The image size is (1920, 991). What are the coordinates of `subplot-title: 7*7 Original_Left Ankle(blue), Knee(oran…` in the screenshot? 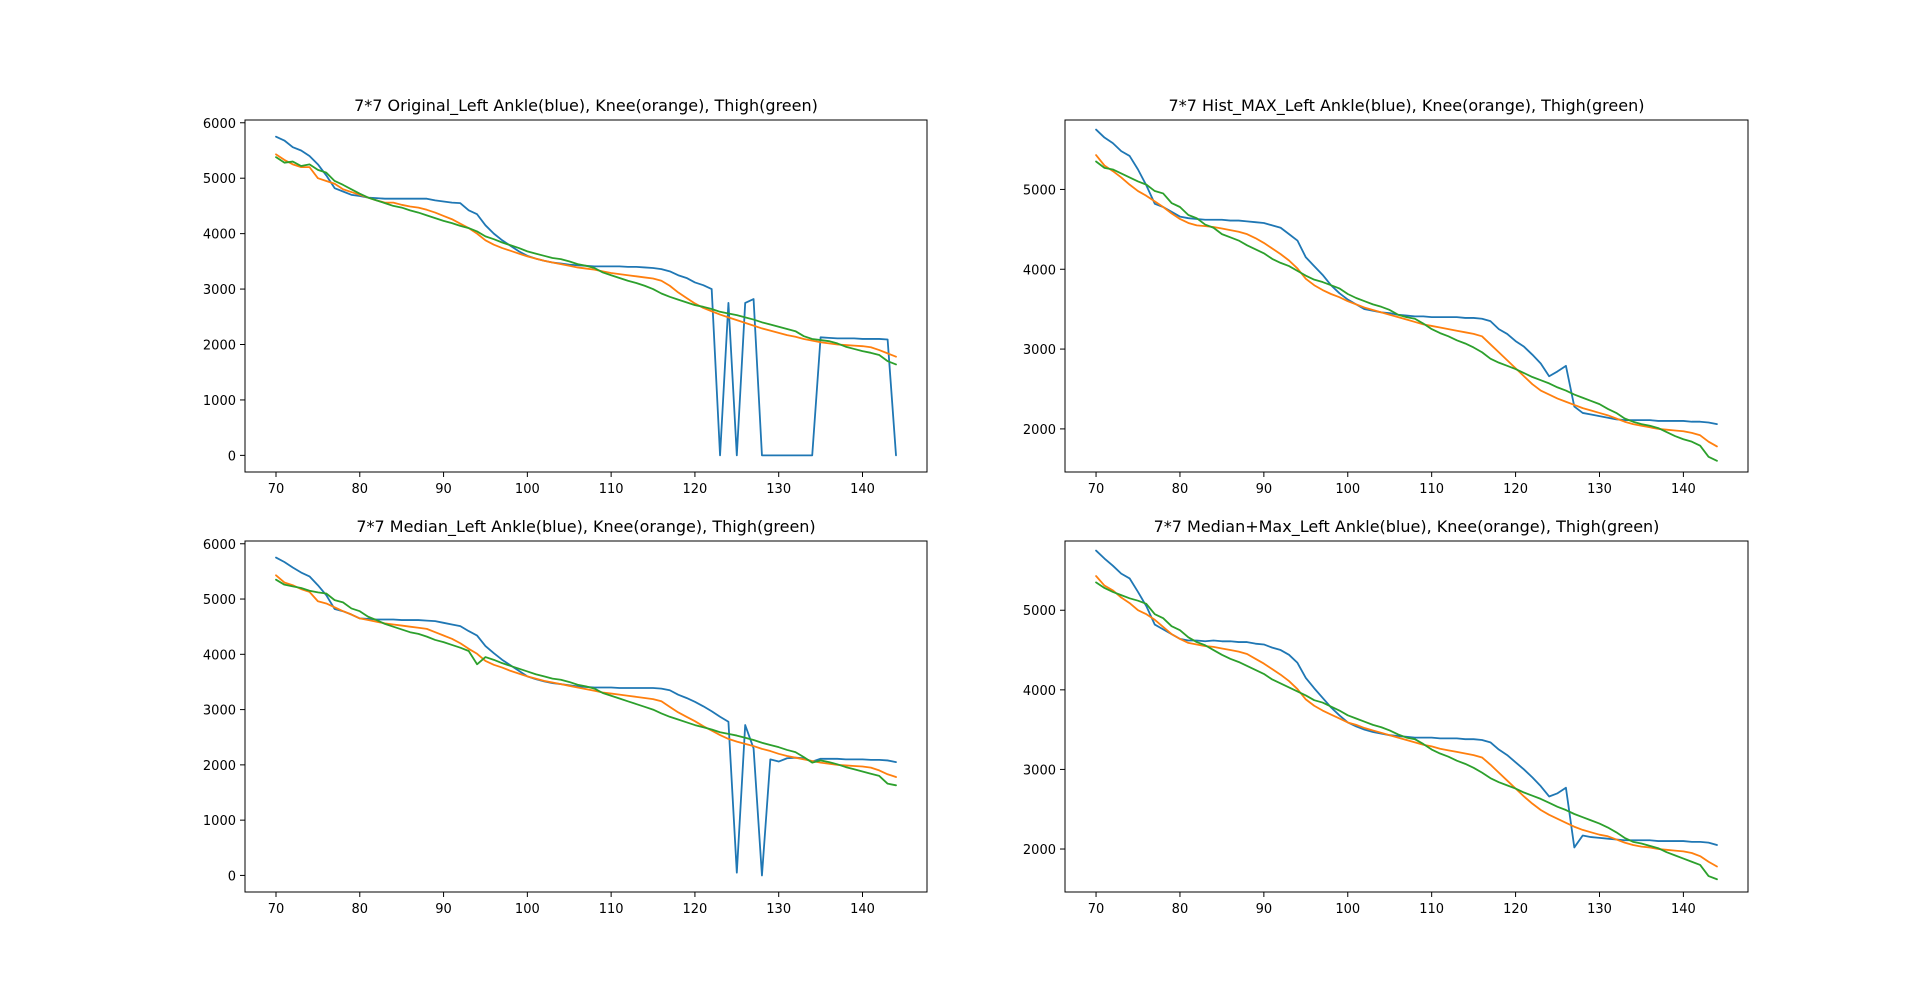 It's located at (586, 106).